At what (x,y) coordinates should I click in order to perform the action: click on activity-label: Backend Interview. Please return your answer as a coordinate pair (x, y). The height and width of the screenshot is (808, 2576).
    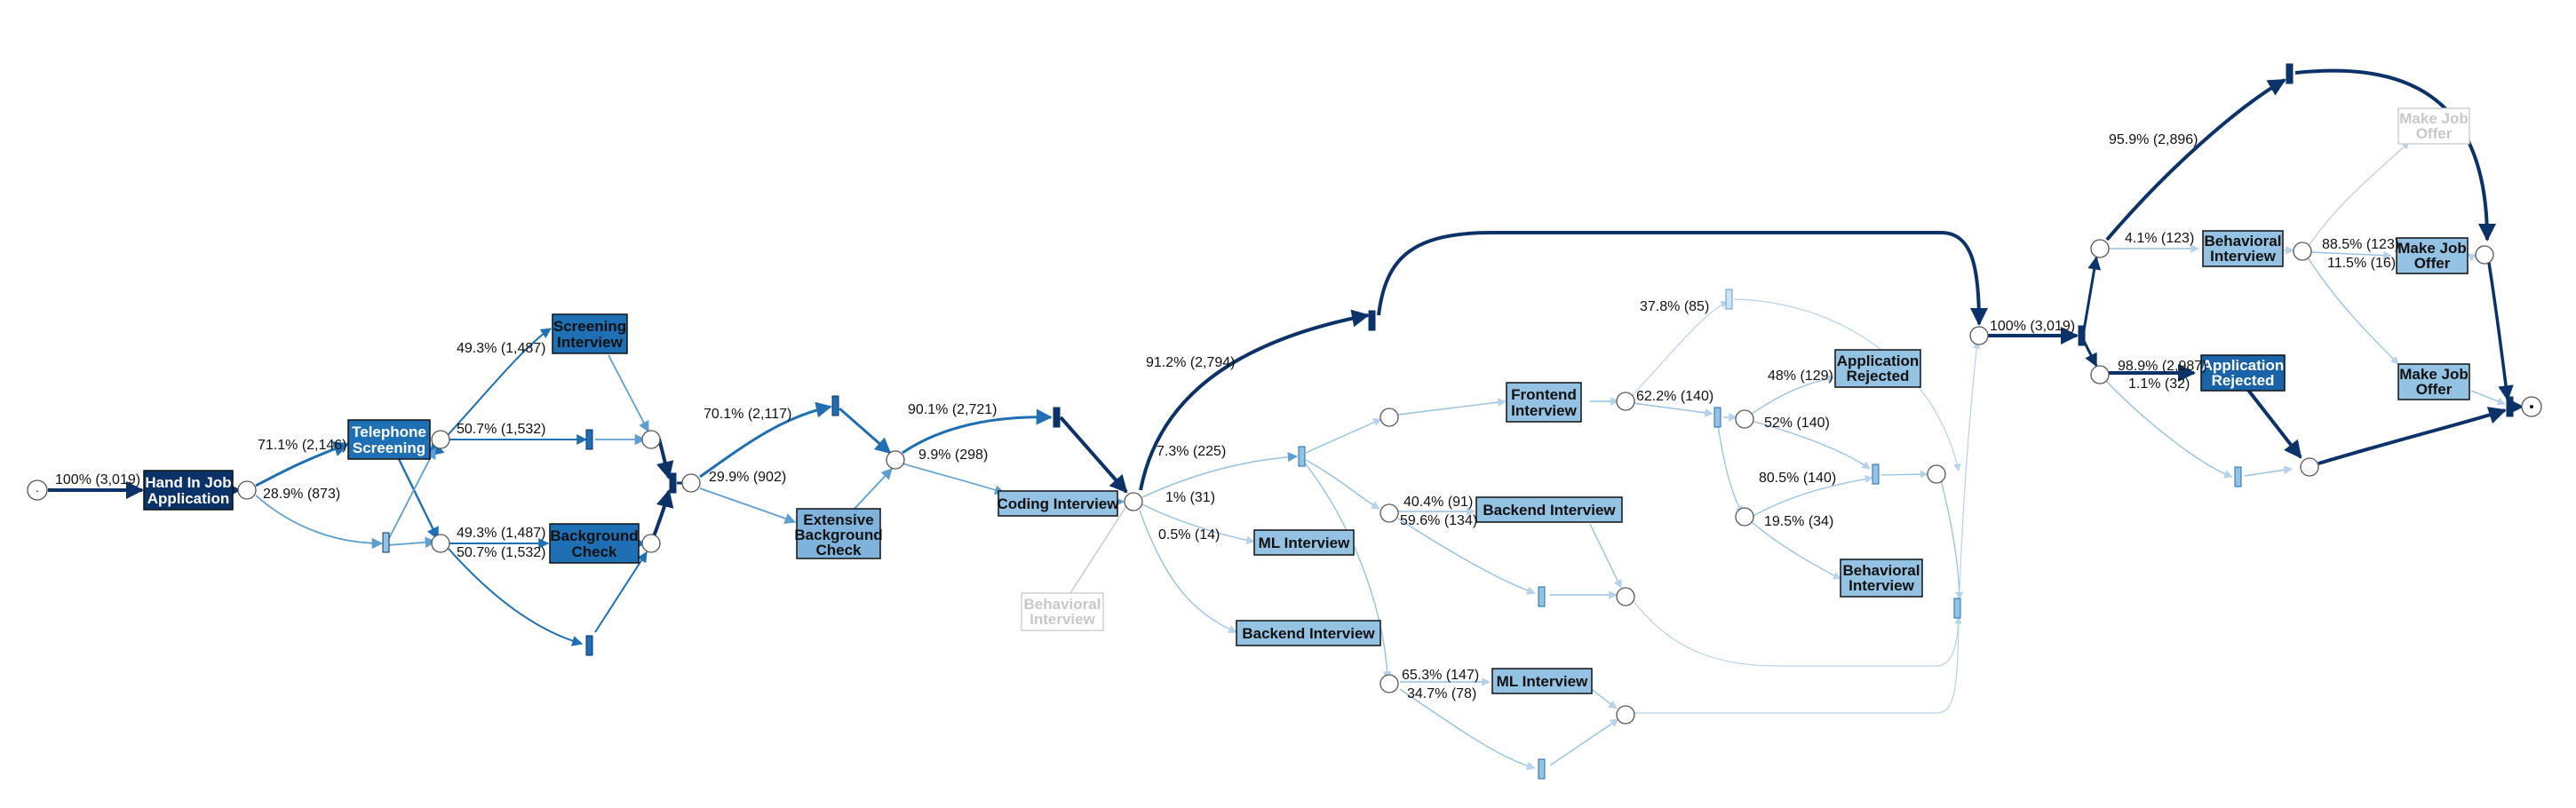
    Looking at the image, I should click on (1549, 510).